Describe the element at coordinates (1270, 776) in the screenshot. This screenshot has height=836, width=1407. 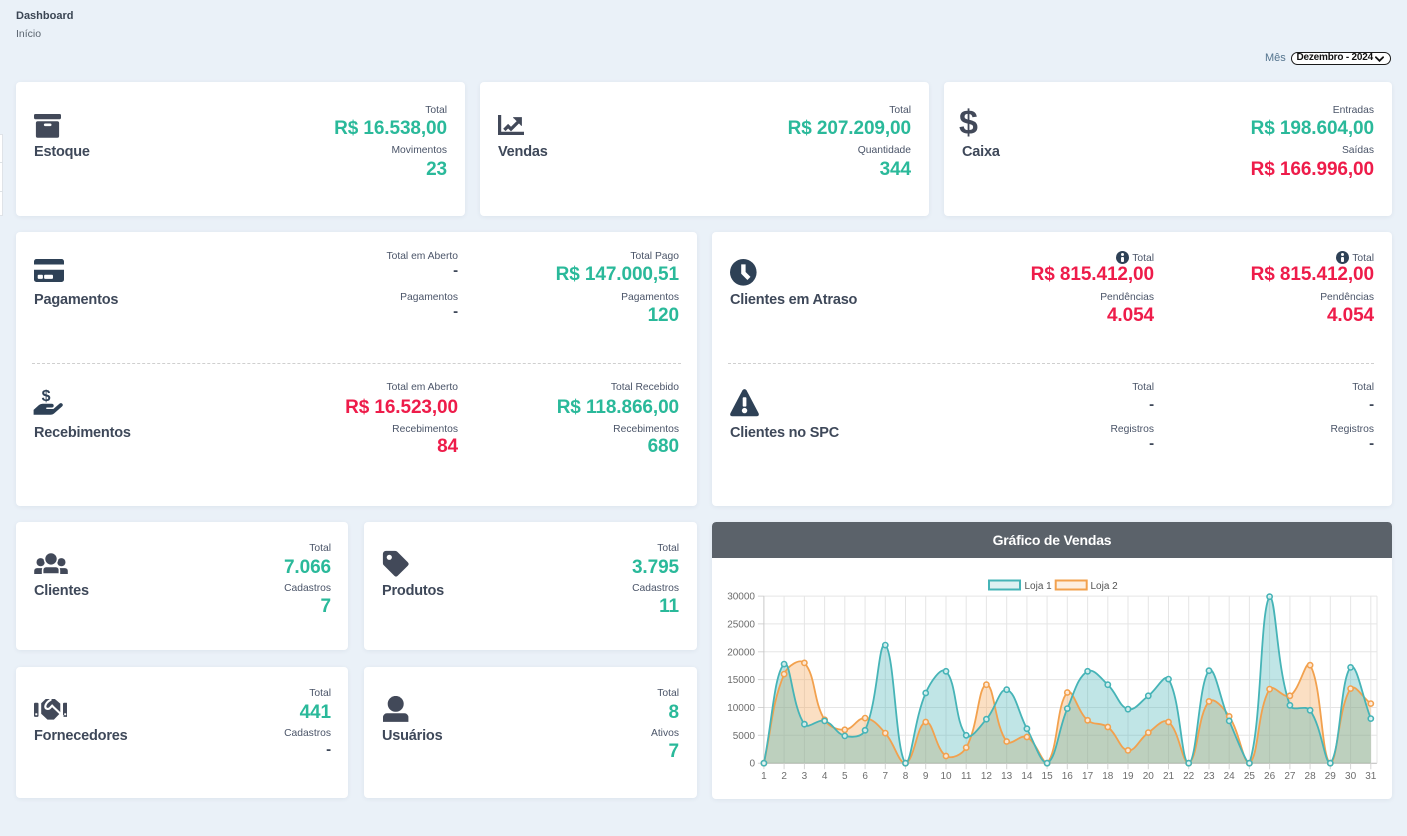
I see `svg-text: 26` at that location.